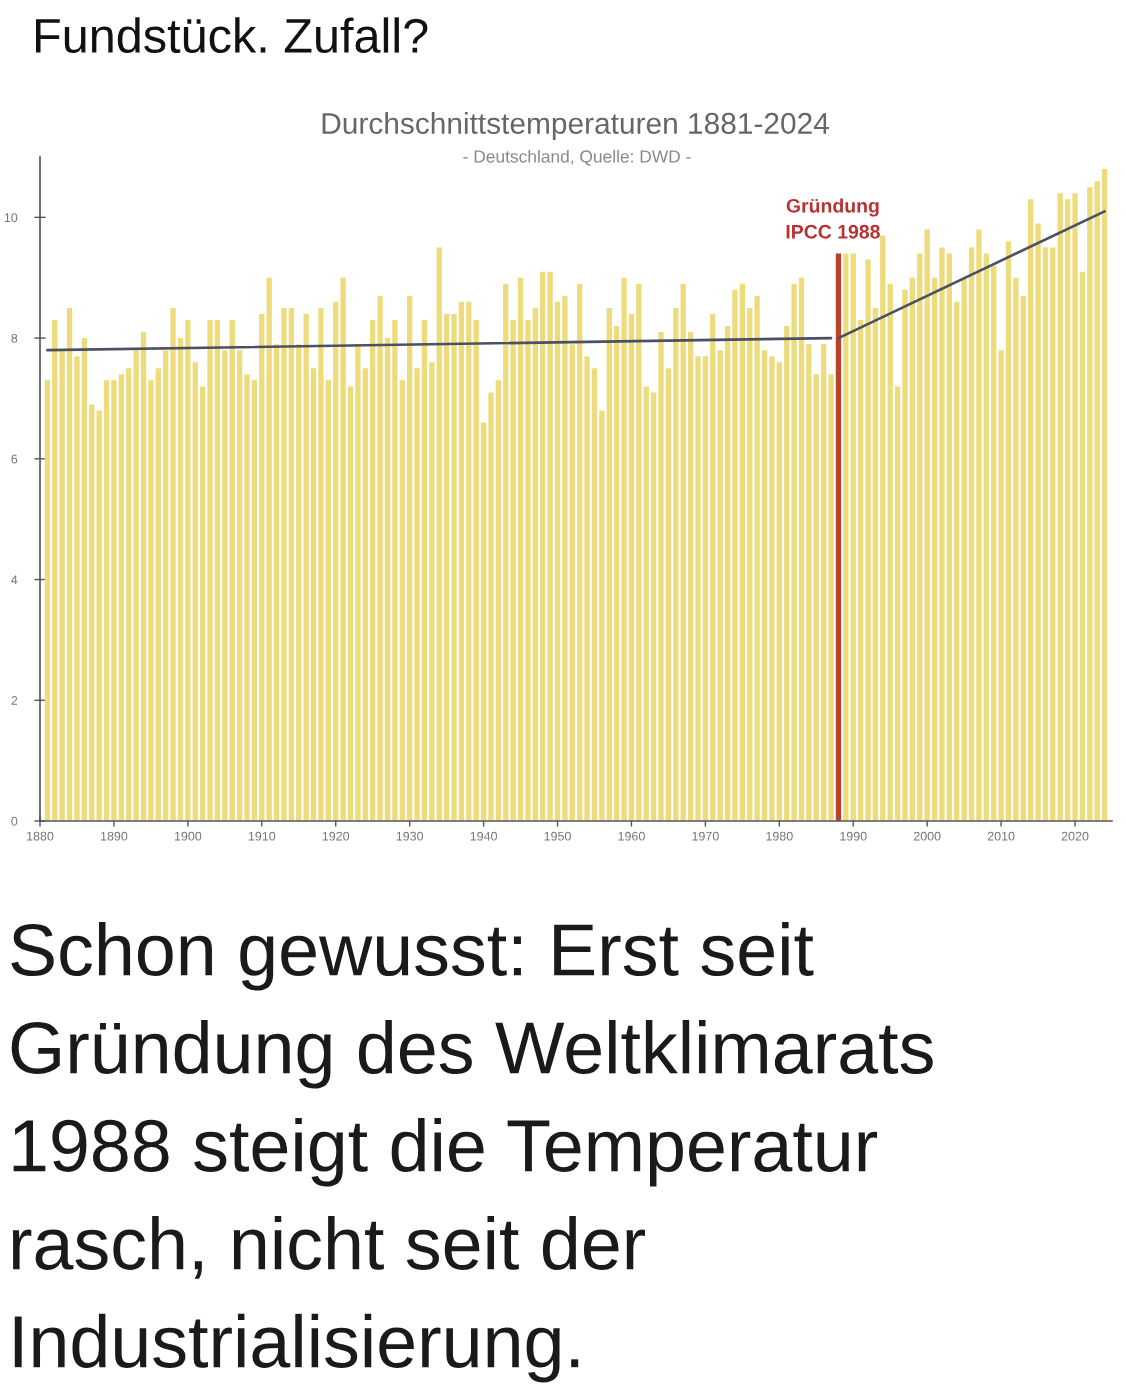 Image resolution: width=1126 pixels, height=1400 pixels. Describe the element at coordinates (11, 218) in the screenshot. I see `y-tick-label: 10` at that location.